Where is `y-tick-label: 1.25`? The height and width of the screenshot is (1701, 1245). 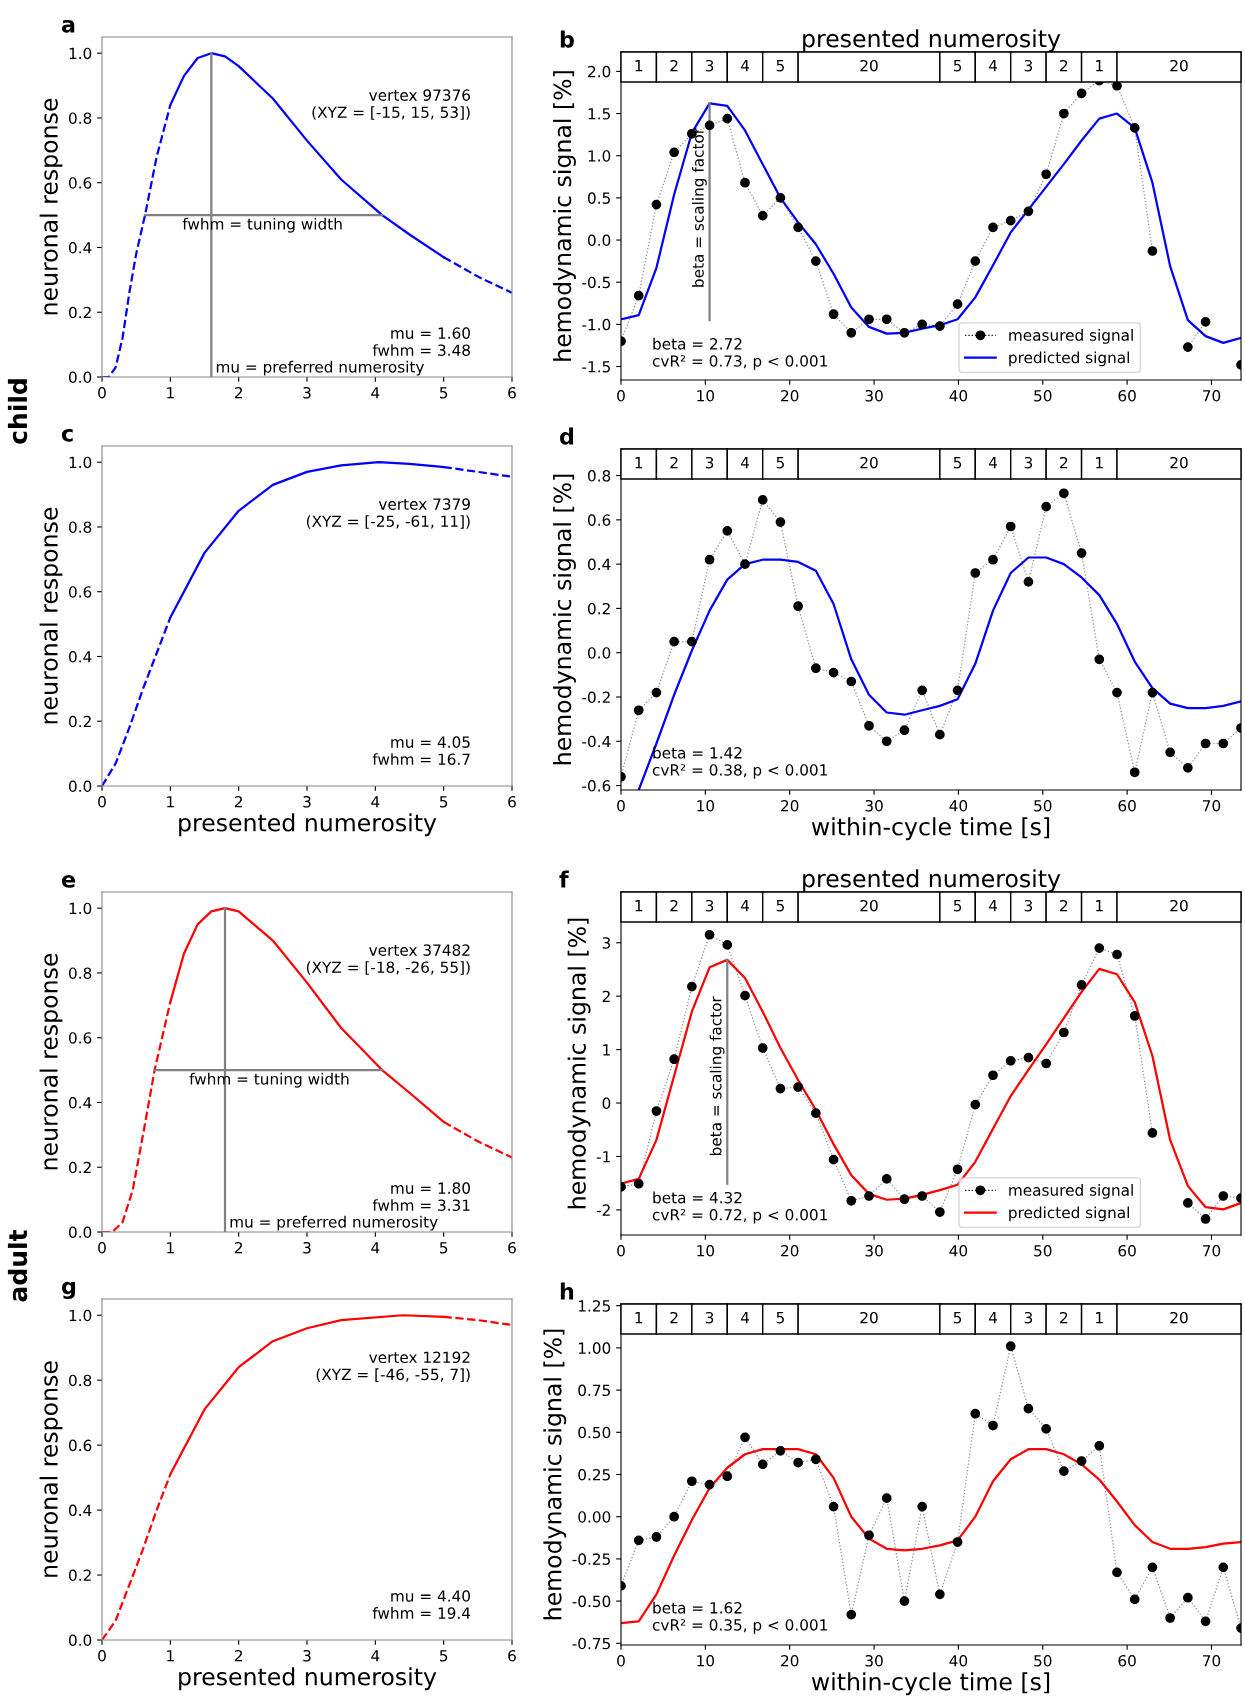
y-tick-label: 1.25 is located at coordinates (594, 1306).